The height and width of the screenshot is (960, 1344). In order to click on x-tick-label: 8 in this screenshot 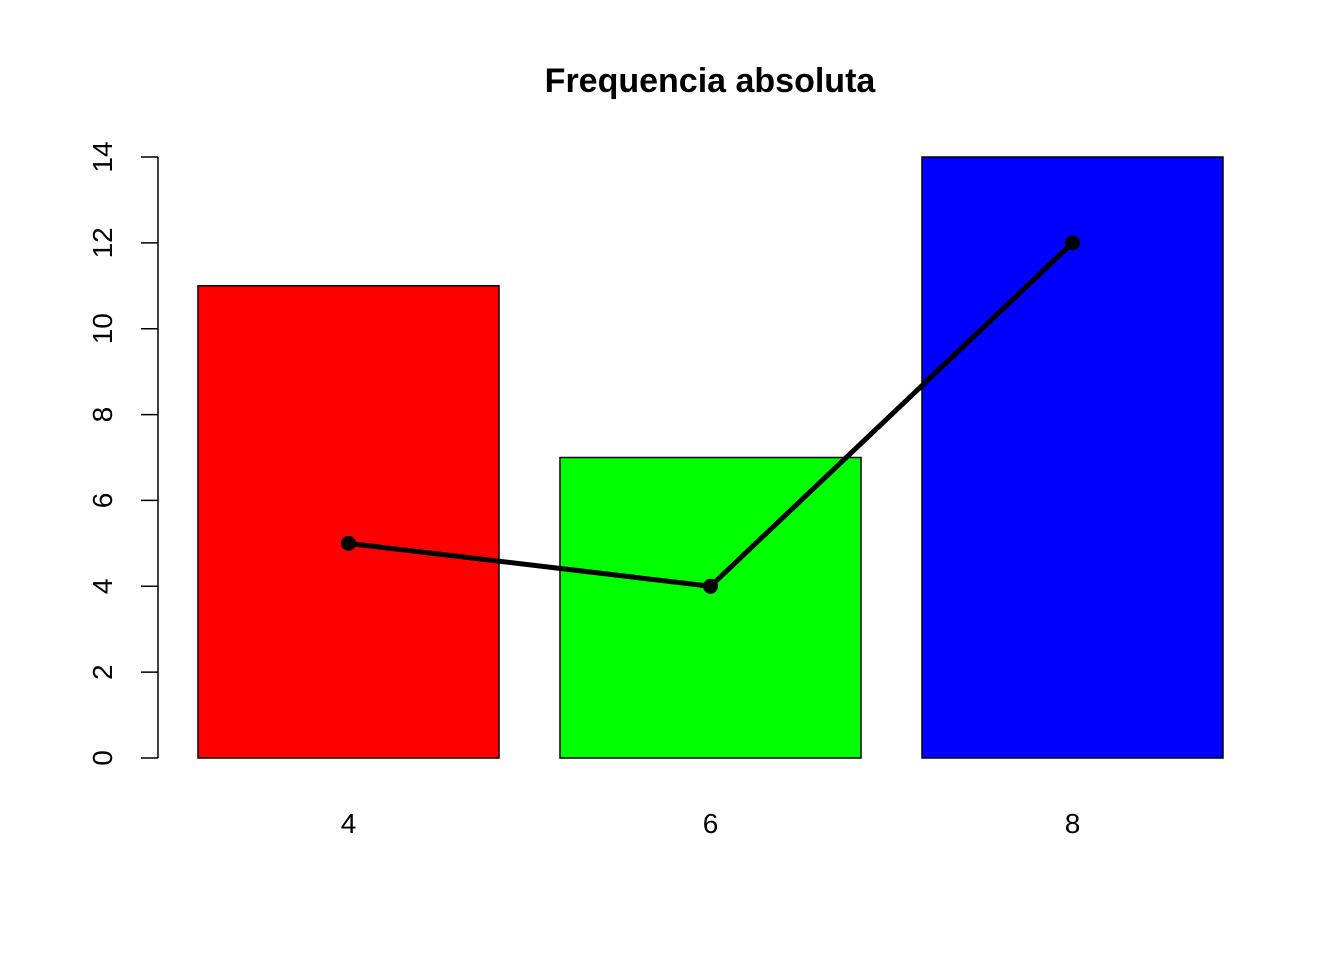, I will do `click(1073, 823)`.